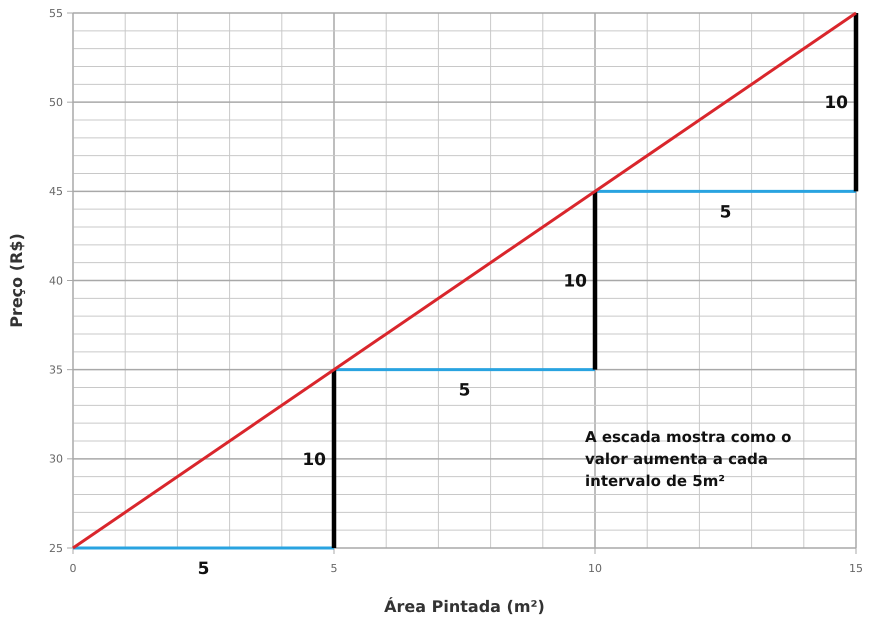  What do you see at coordinates (56, 548) in the screenshot?
I see `y-tick-label: 25` at bounding box center [56, 548].